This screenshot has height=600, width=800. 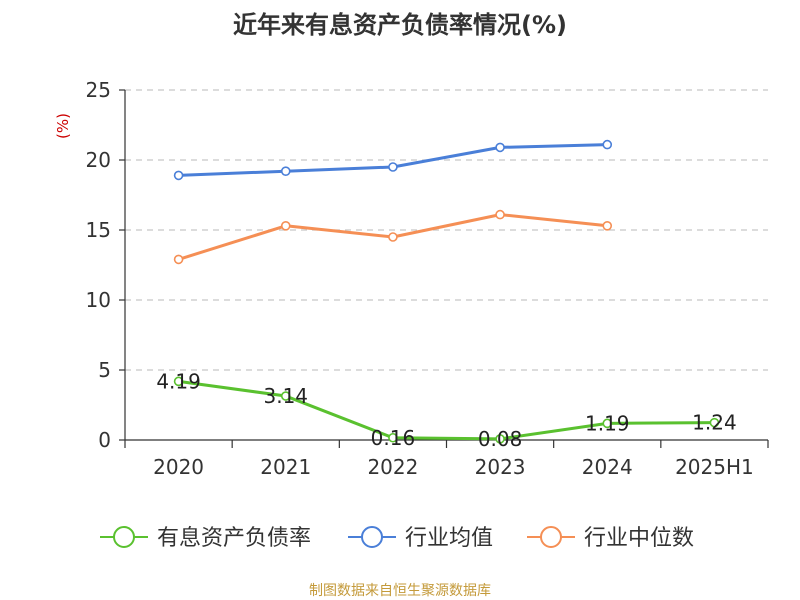 I want to click on series-line, so click(x=446, y=410).